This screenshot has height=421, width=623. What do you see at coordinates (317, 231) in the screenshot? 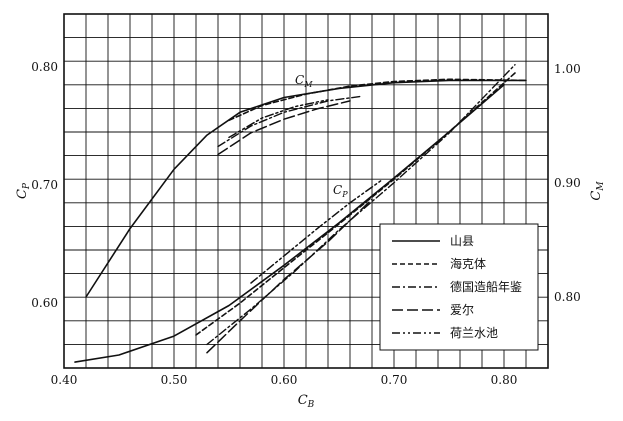
I see `series-5-cp-line` at bounding box center [317, 231].